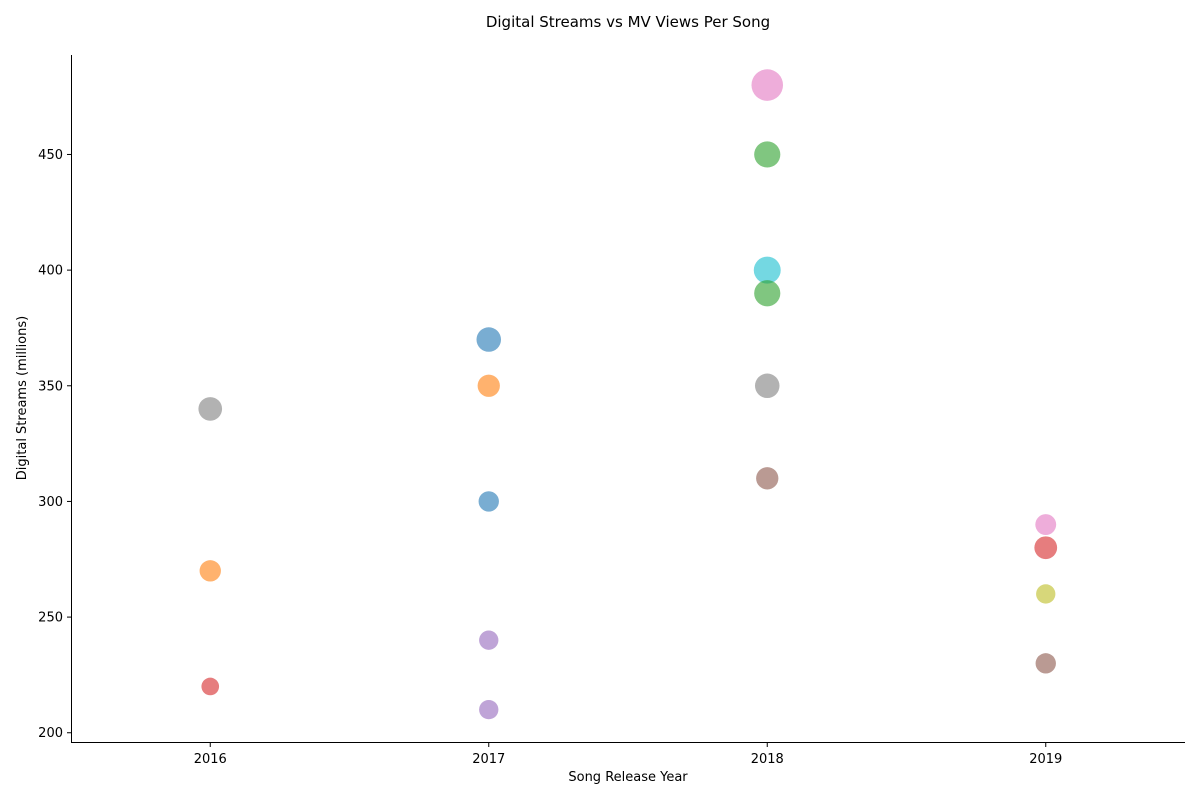 The image size is (1200, 800). Describe the element at coordinates (628, 754) in the screenshot. I see `x-ticks: 2016 2017 2018 2019` at that location.